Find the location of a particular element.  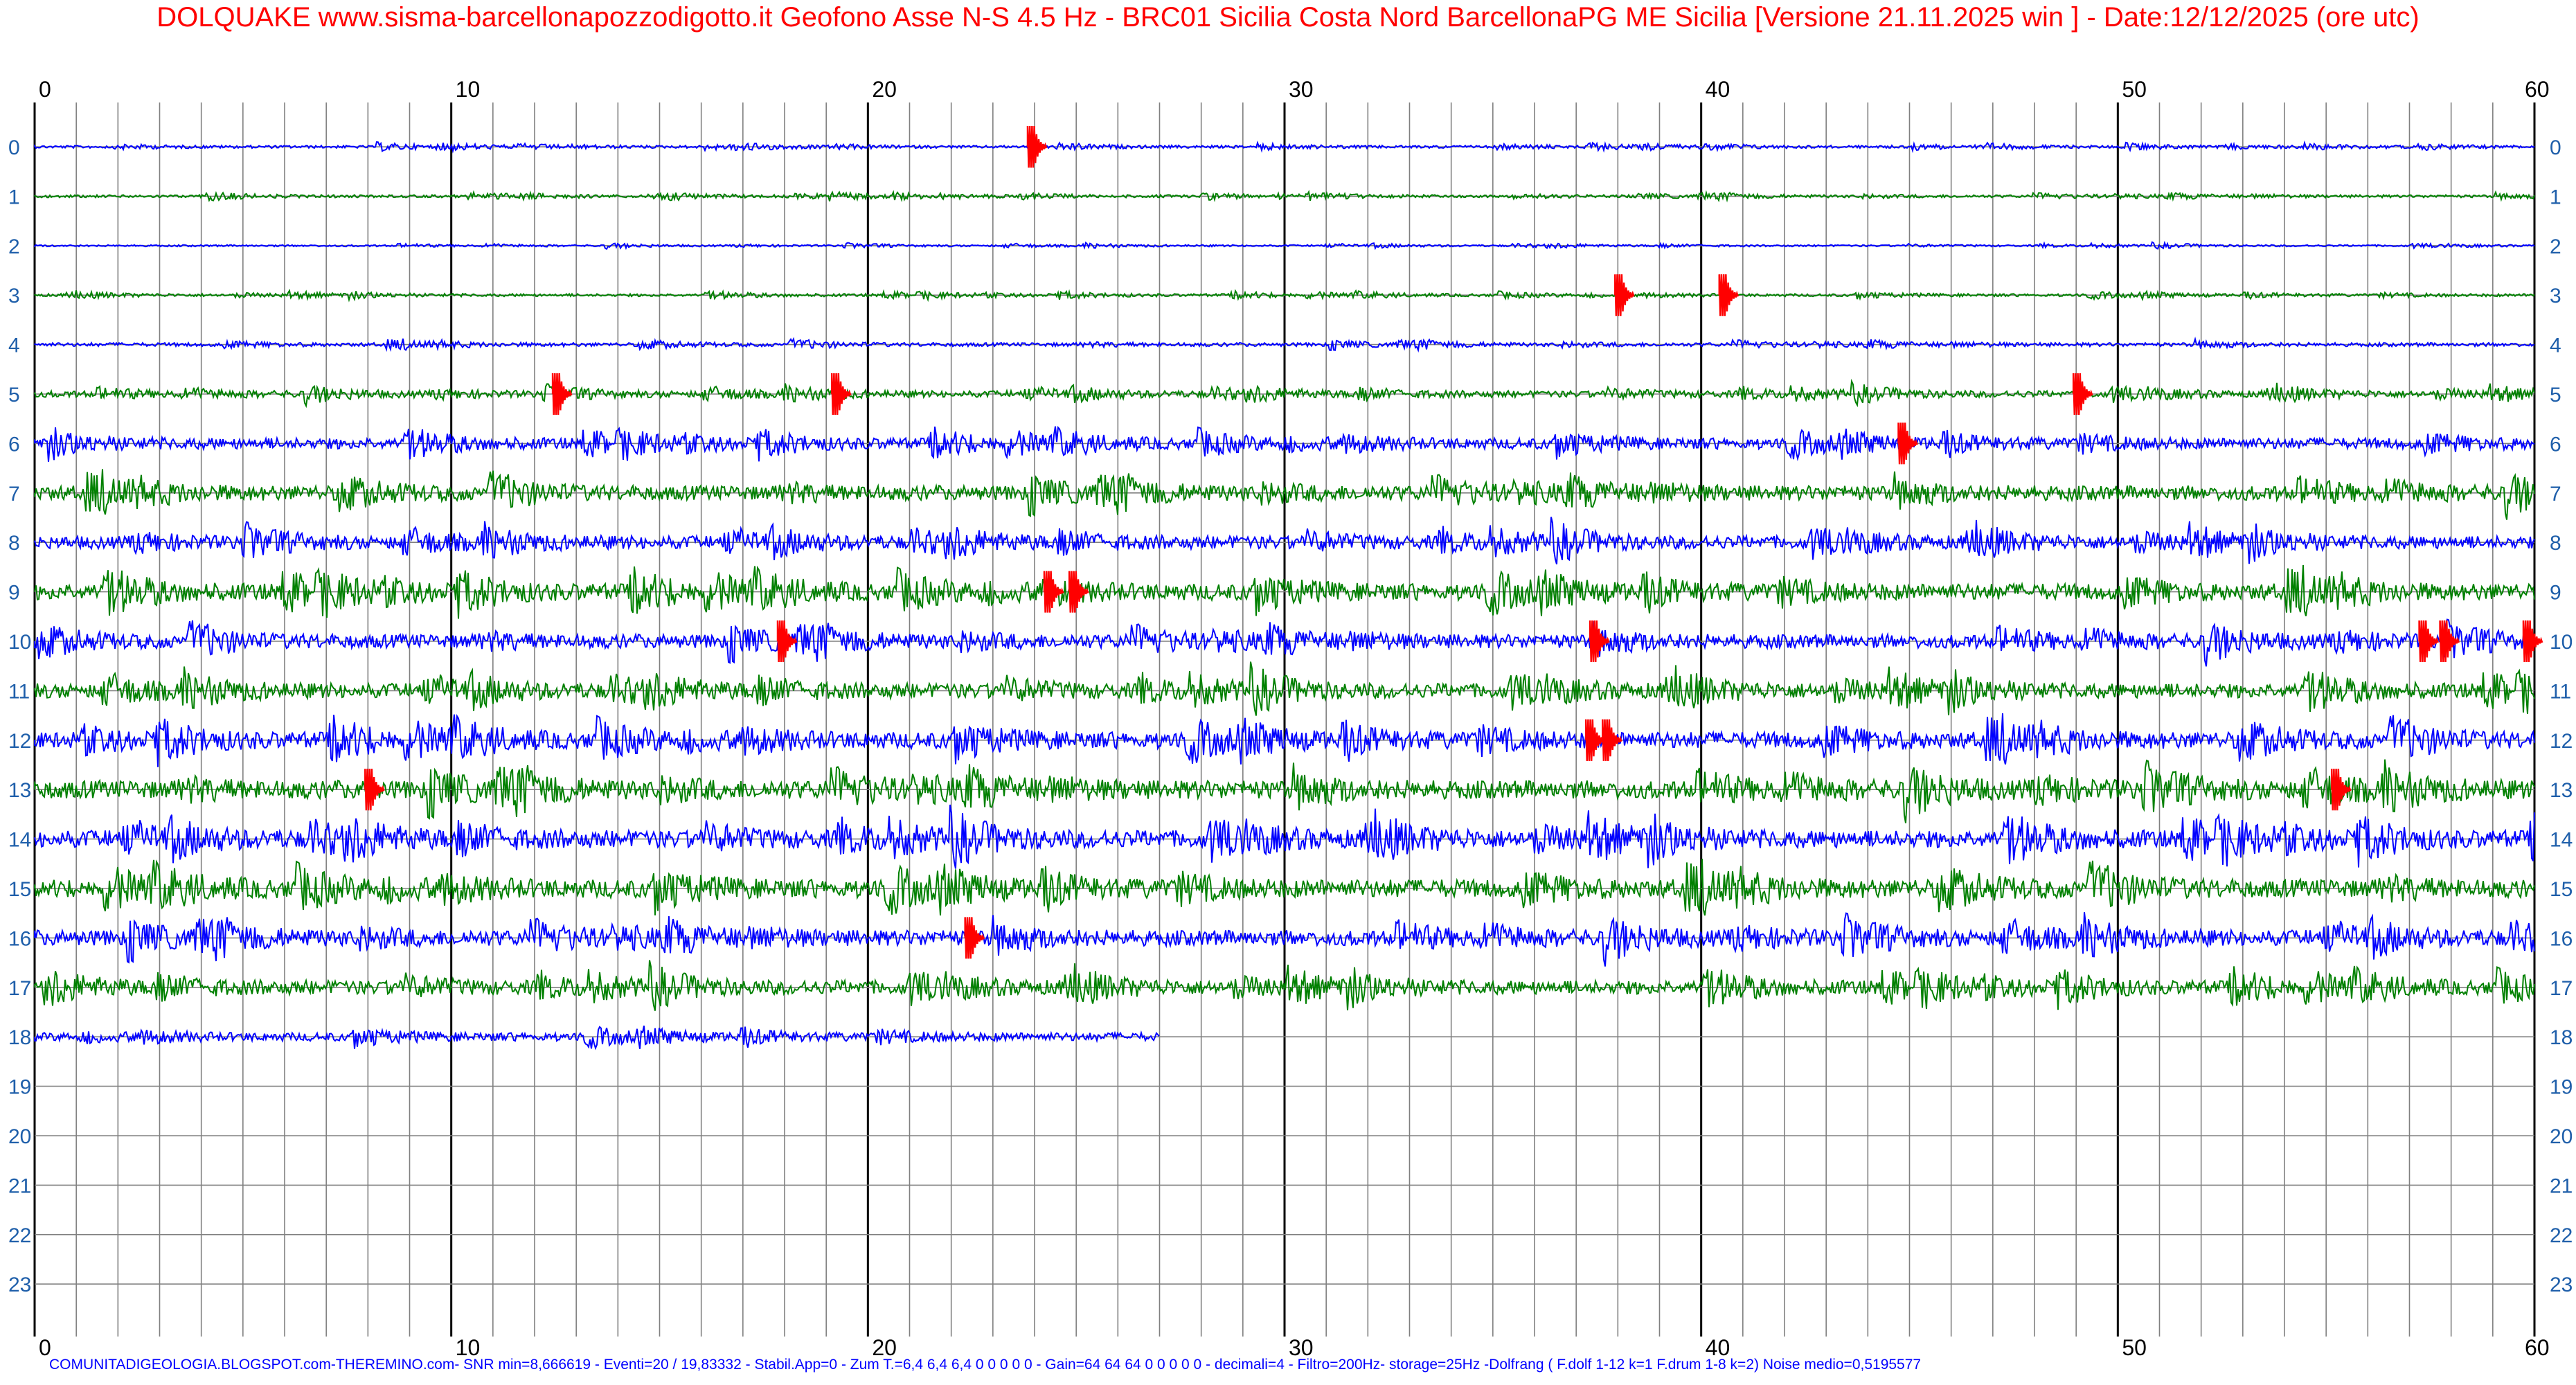

hour-label-right: 22 is located at coordinates (2562, 1235).